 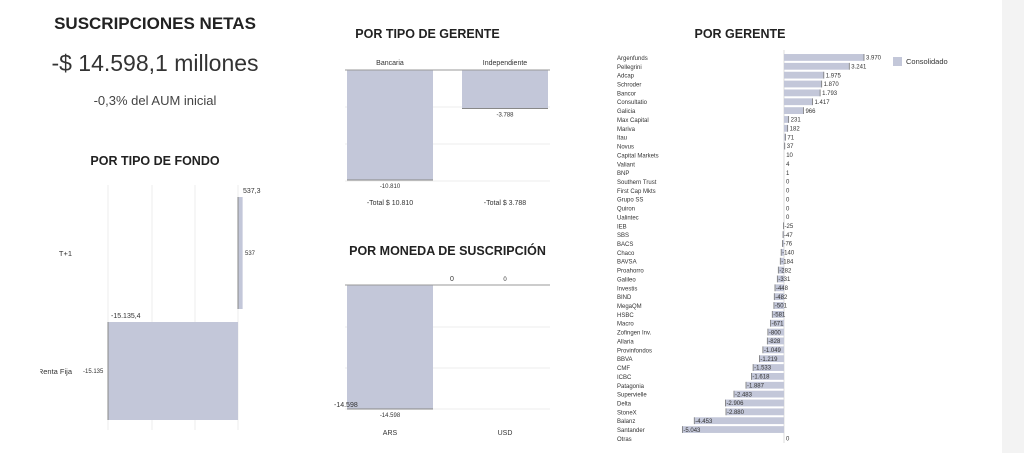 What do you see at coordinates (744, 395) in the screenshot?
I see `gerente-value-label: -2.483` at bounding box center [744, 395].